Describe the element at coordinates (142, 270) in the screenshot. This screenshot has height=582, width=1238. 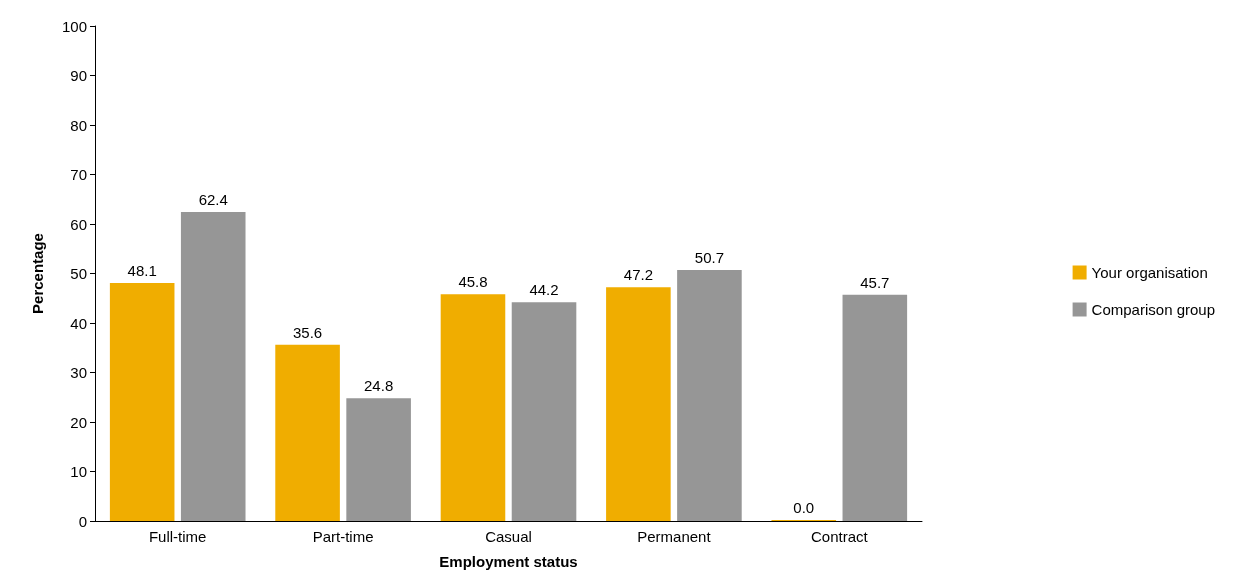
I see `data-label: 48.1` at that location.